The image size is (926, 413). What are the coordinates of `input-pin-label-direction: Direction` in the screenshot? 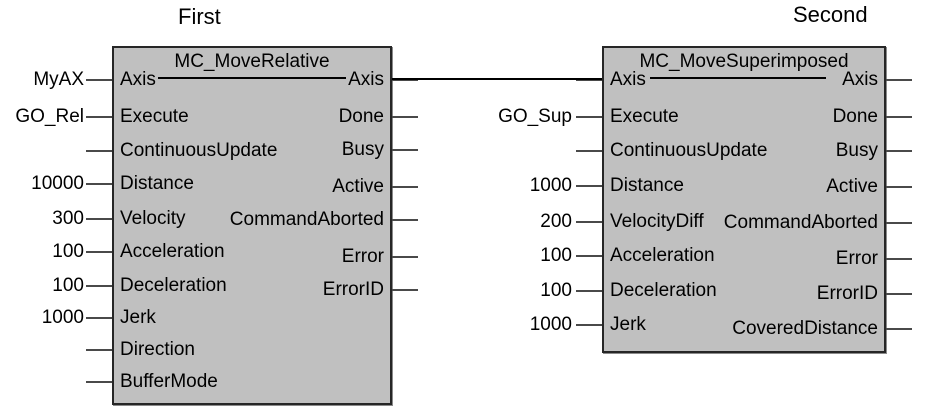 It's located at (157, 349).